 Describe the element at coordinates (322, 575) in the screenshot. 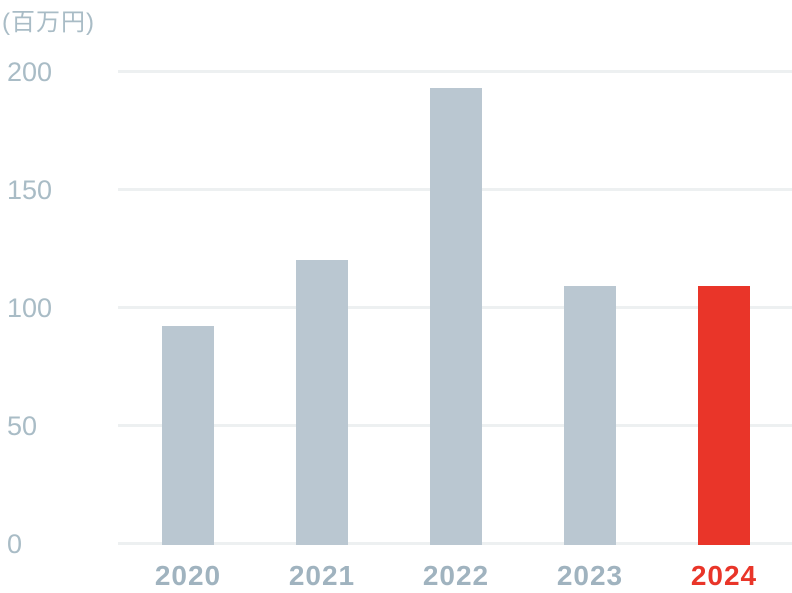

I see `x-axis-label-2021: 2021` at that location.